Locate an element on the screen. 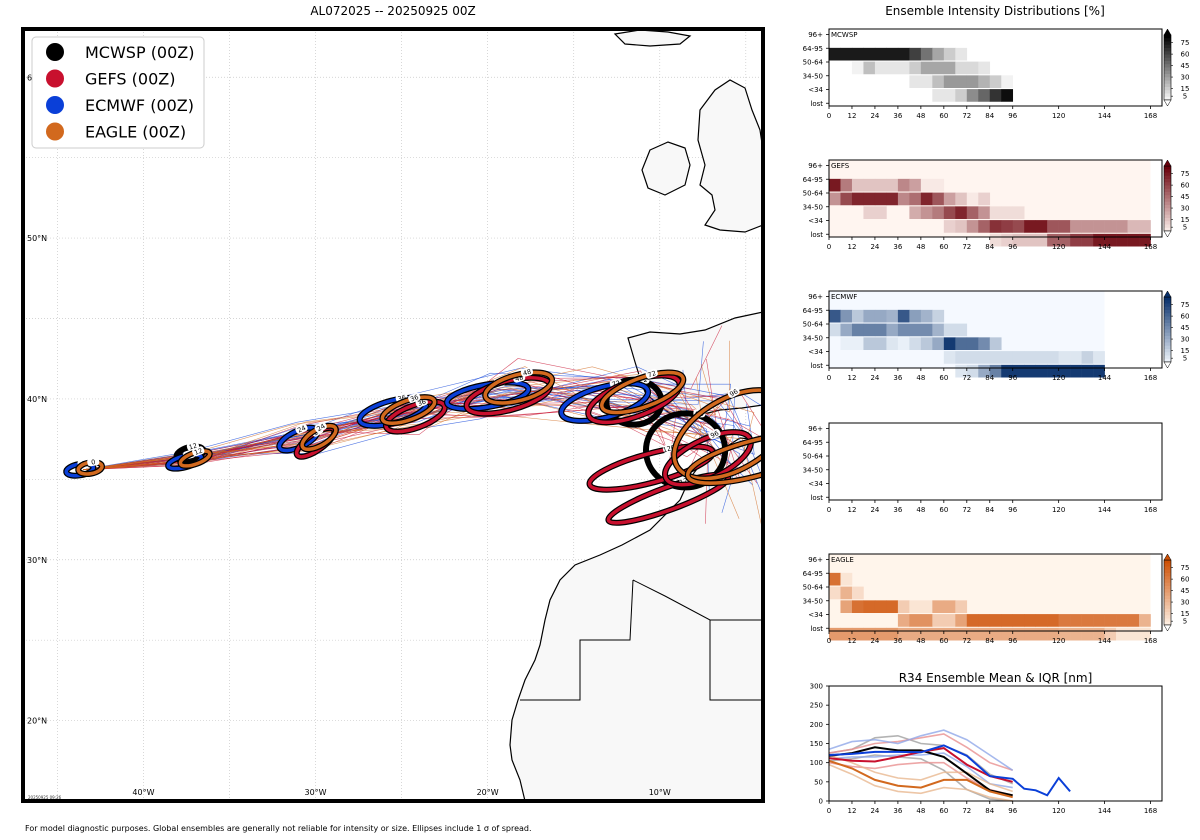  map-stamp: 20250925 09:26 is located at coordinates (45, 797).